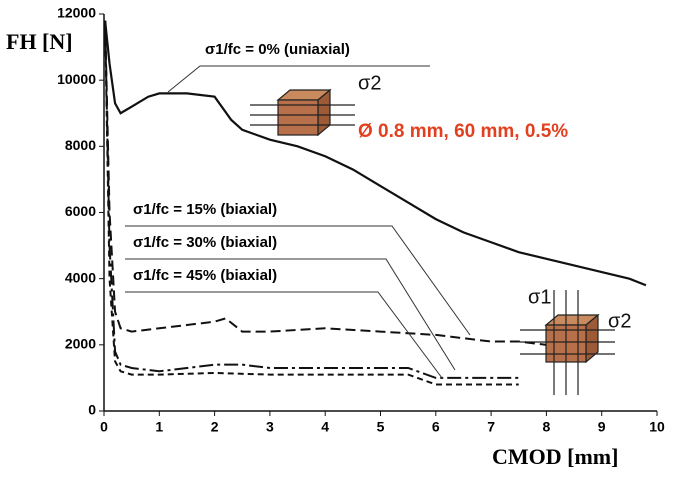  What do you see at coordinates (76, 79) in the screenshot?
I see `y-tick-label: 10000` at bounding box center [76, 79].